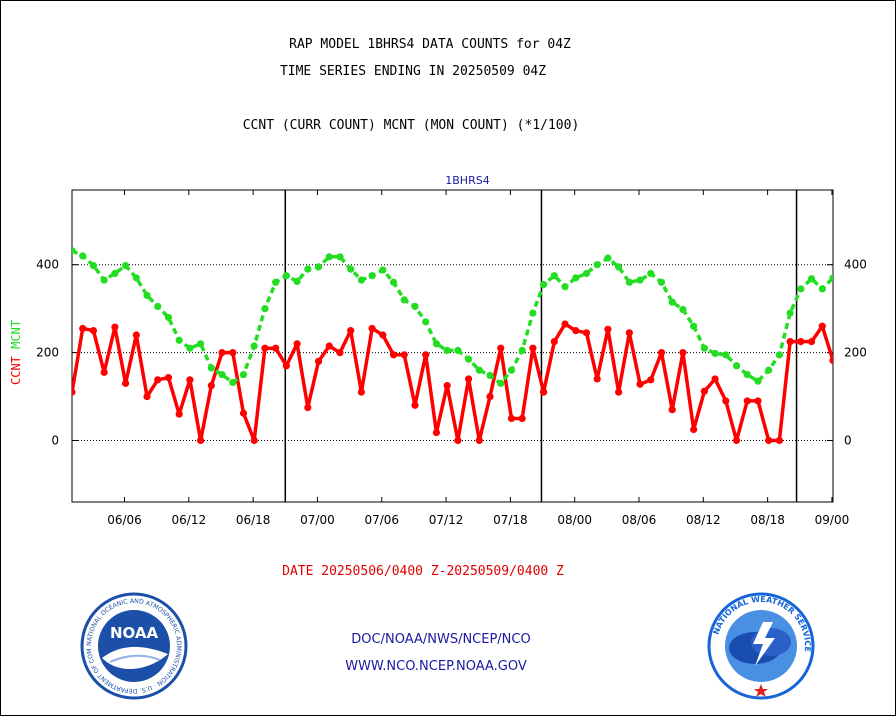 This screenshot has width=896, height=716. I want to click on y-axis-label-ccnt: CCNT, so click(16, 370).